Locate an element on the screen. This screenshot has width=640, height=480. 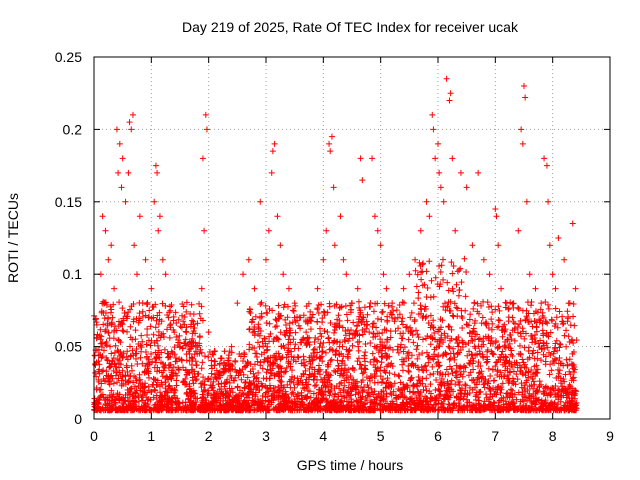
x-tick-label: 1 is located at coordinates (151, 436).